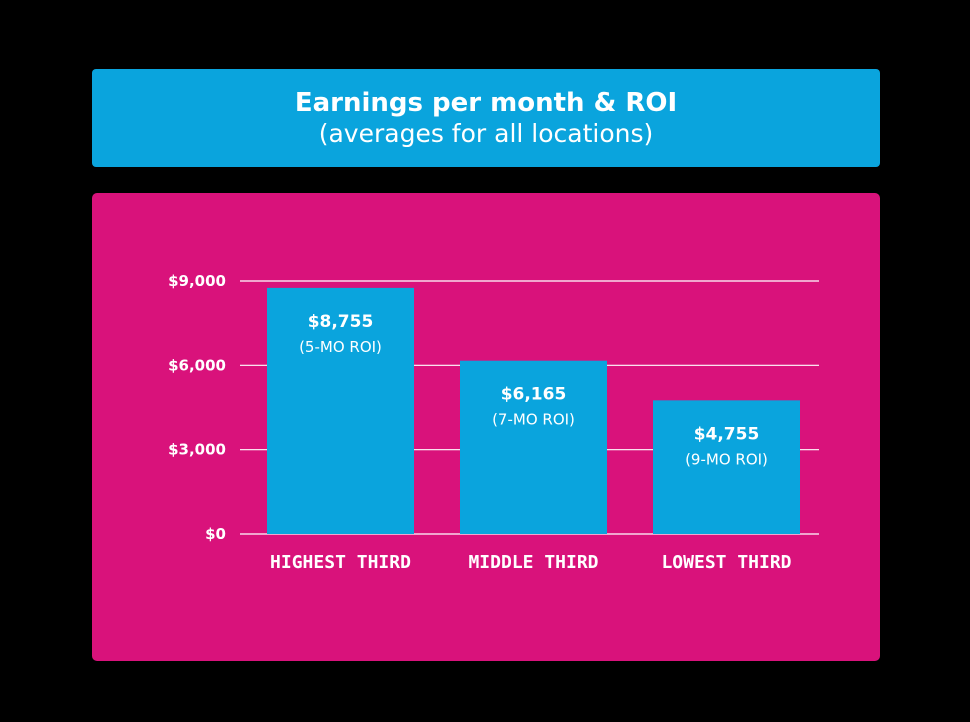 The image size is (970, 722). I want to click on y-tick-label: $9,000, so click(197, 281).